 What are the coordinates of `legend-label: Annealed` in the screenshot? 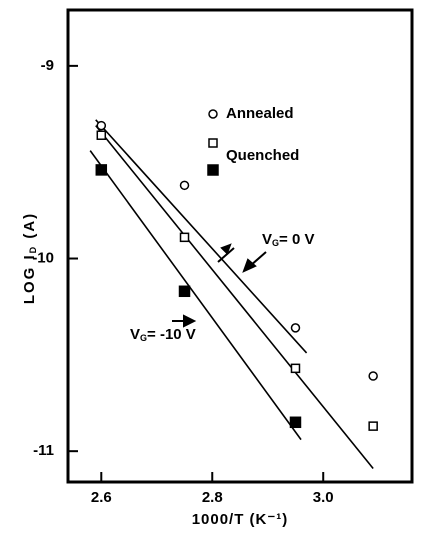 It's located at (260, 113).